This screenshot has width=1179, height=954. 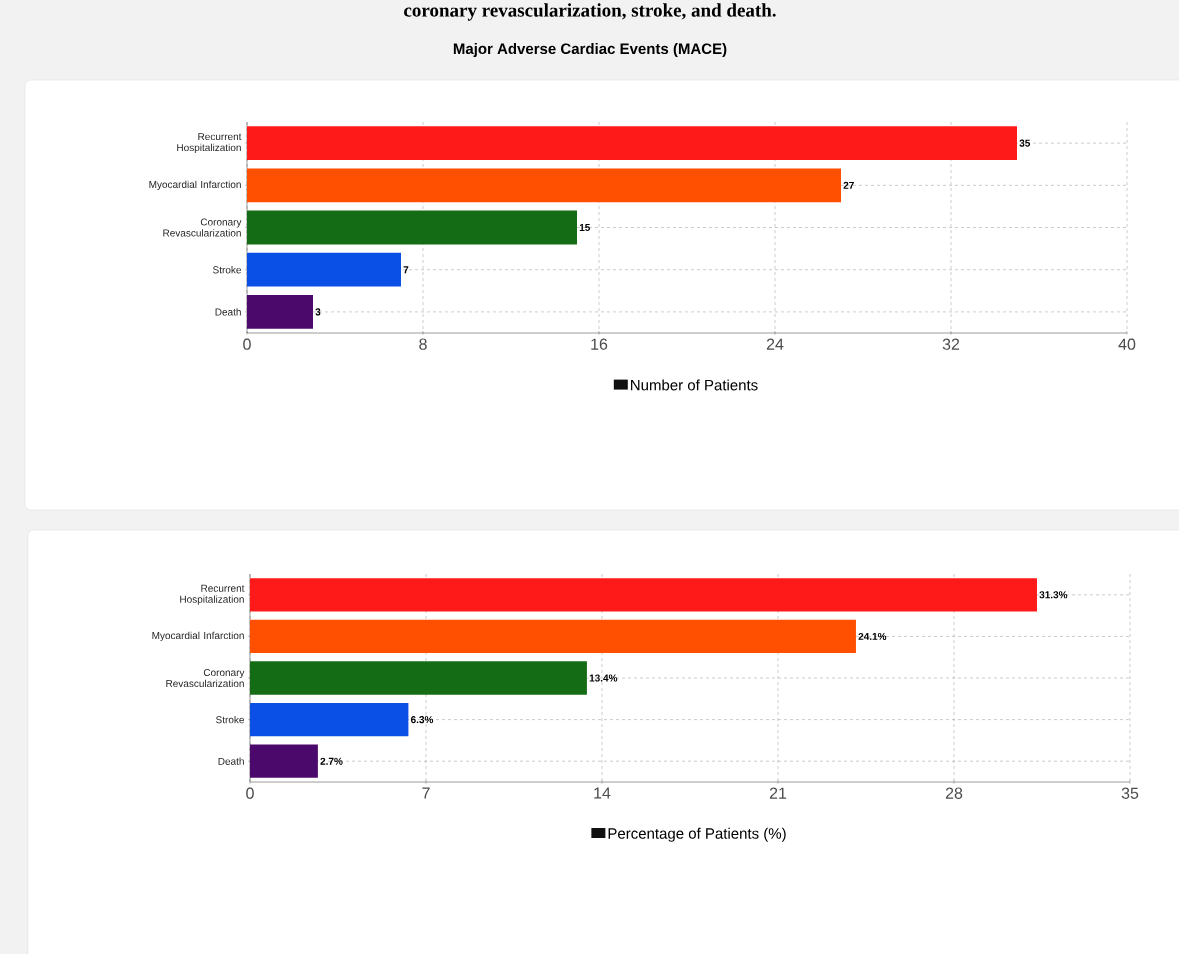 I want to click on data-label: 3, so click(x=318, y=312).